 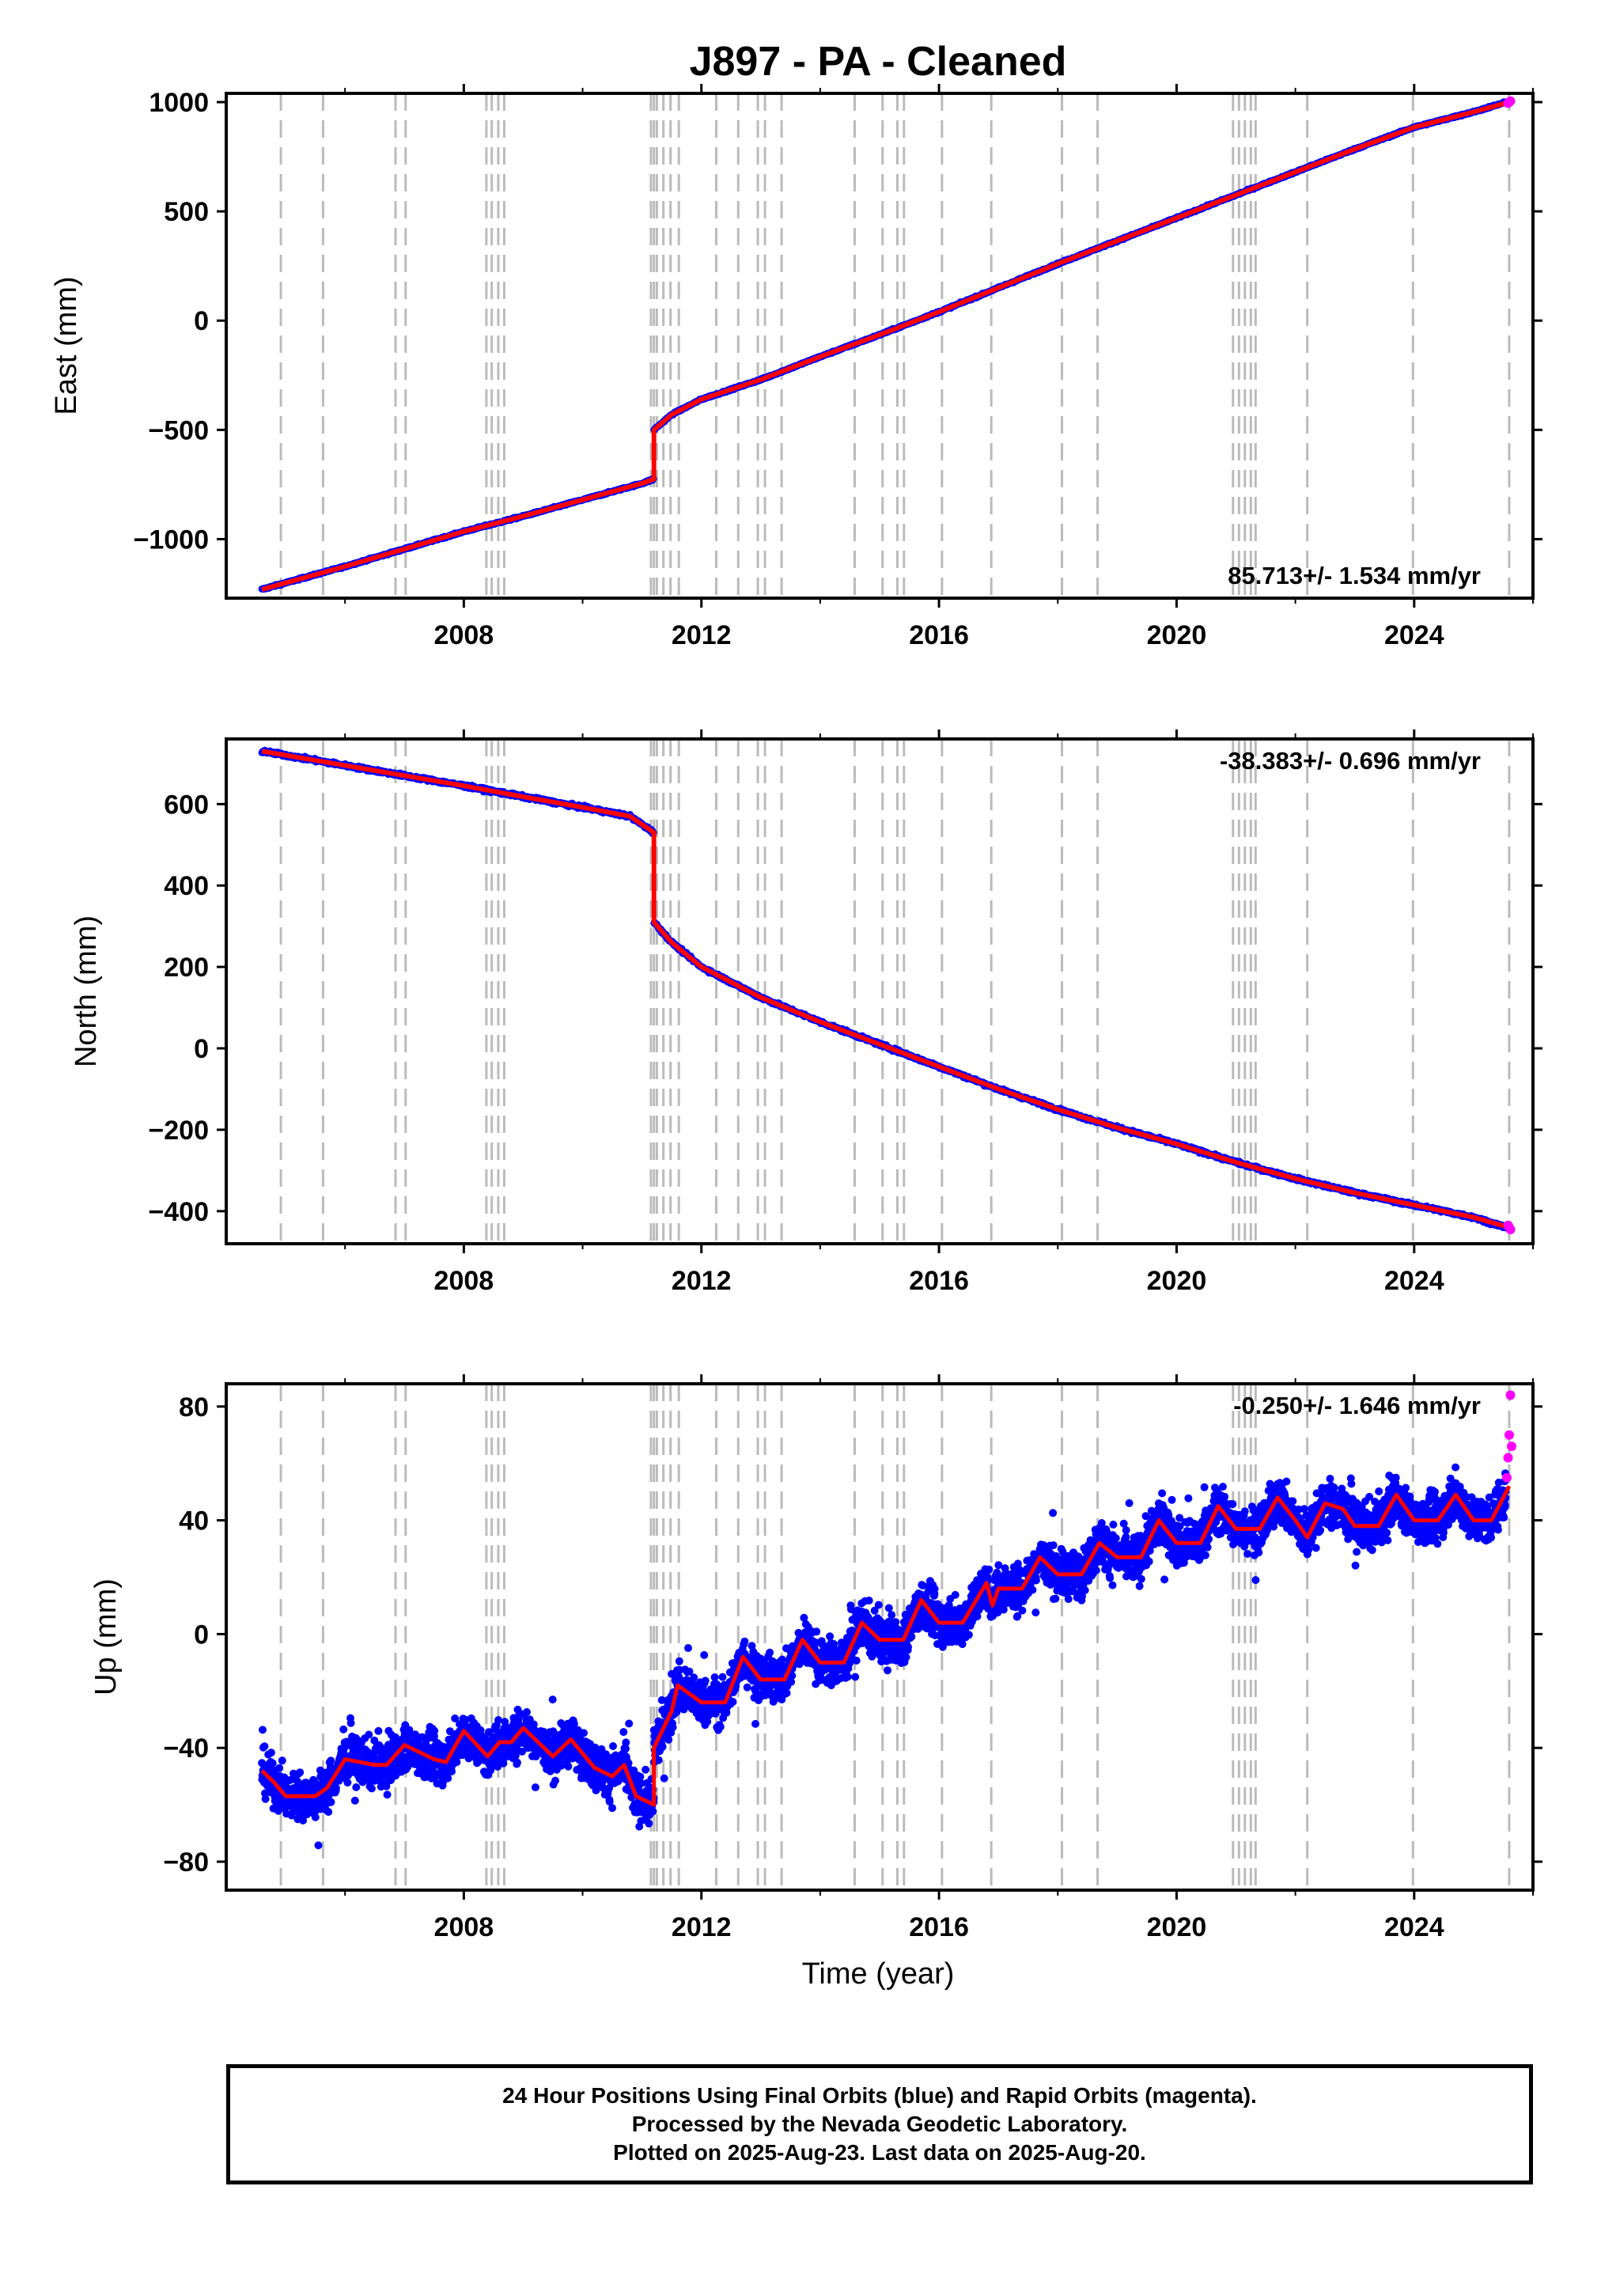 What do you see at coordinates (879, 62) in the screenshot?
I see `figure-title: J897 - PA - Cleaned` at bounding box center [879, 62].